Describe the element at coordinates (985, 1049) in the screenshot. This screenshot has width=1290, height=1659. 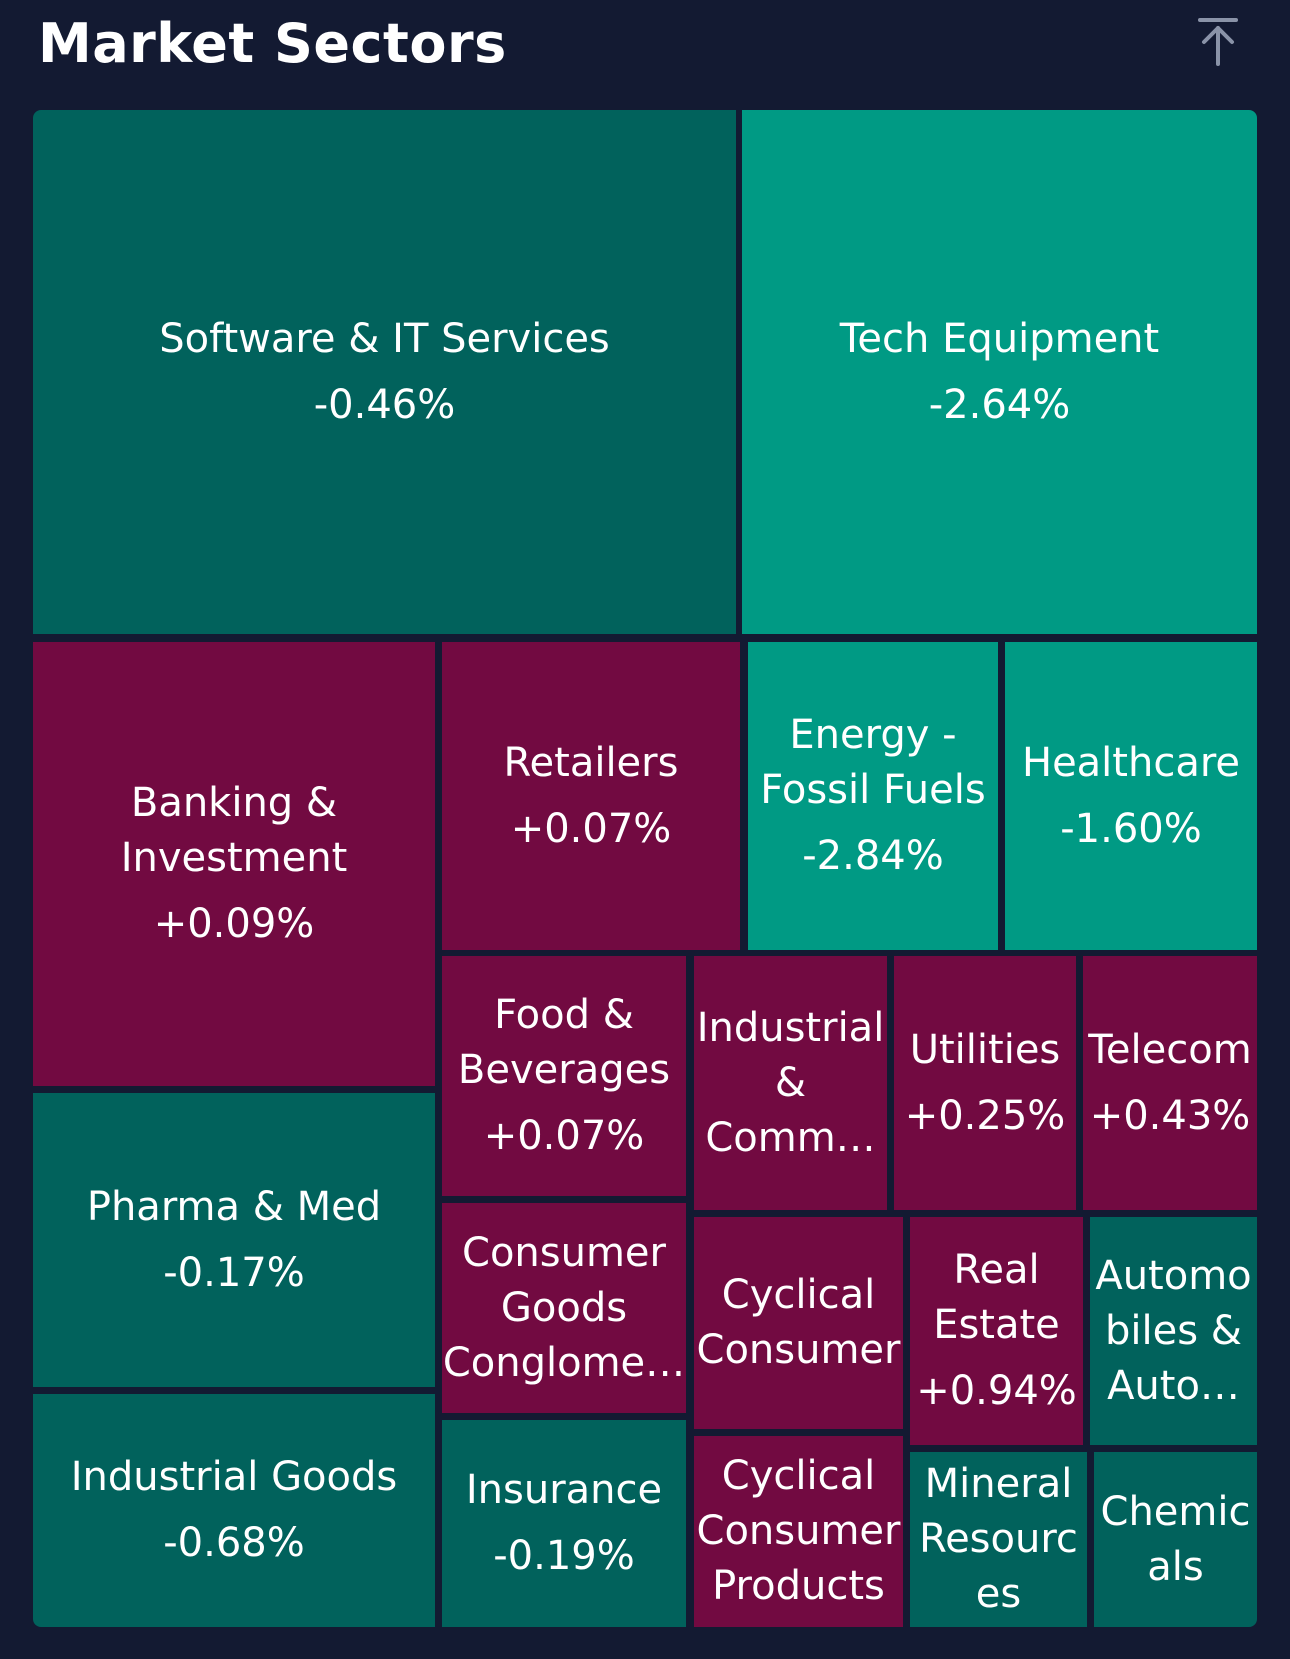
I see `sector-name: Utilities` at that location.